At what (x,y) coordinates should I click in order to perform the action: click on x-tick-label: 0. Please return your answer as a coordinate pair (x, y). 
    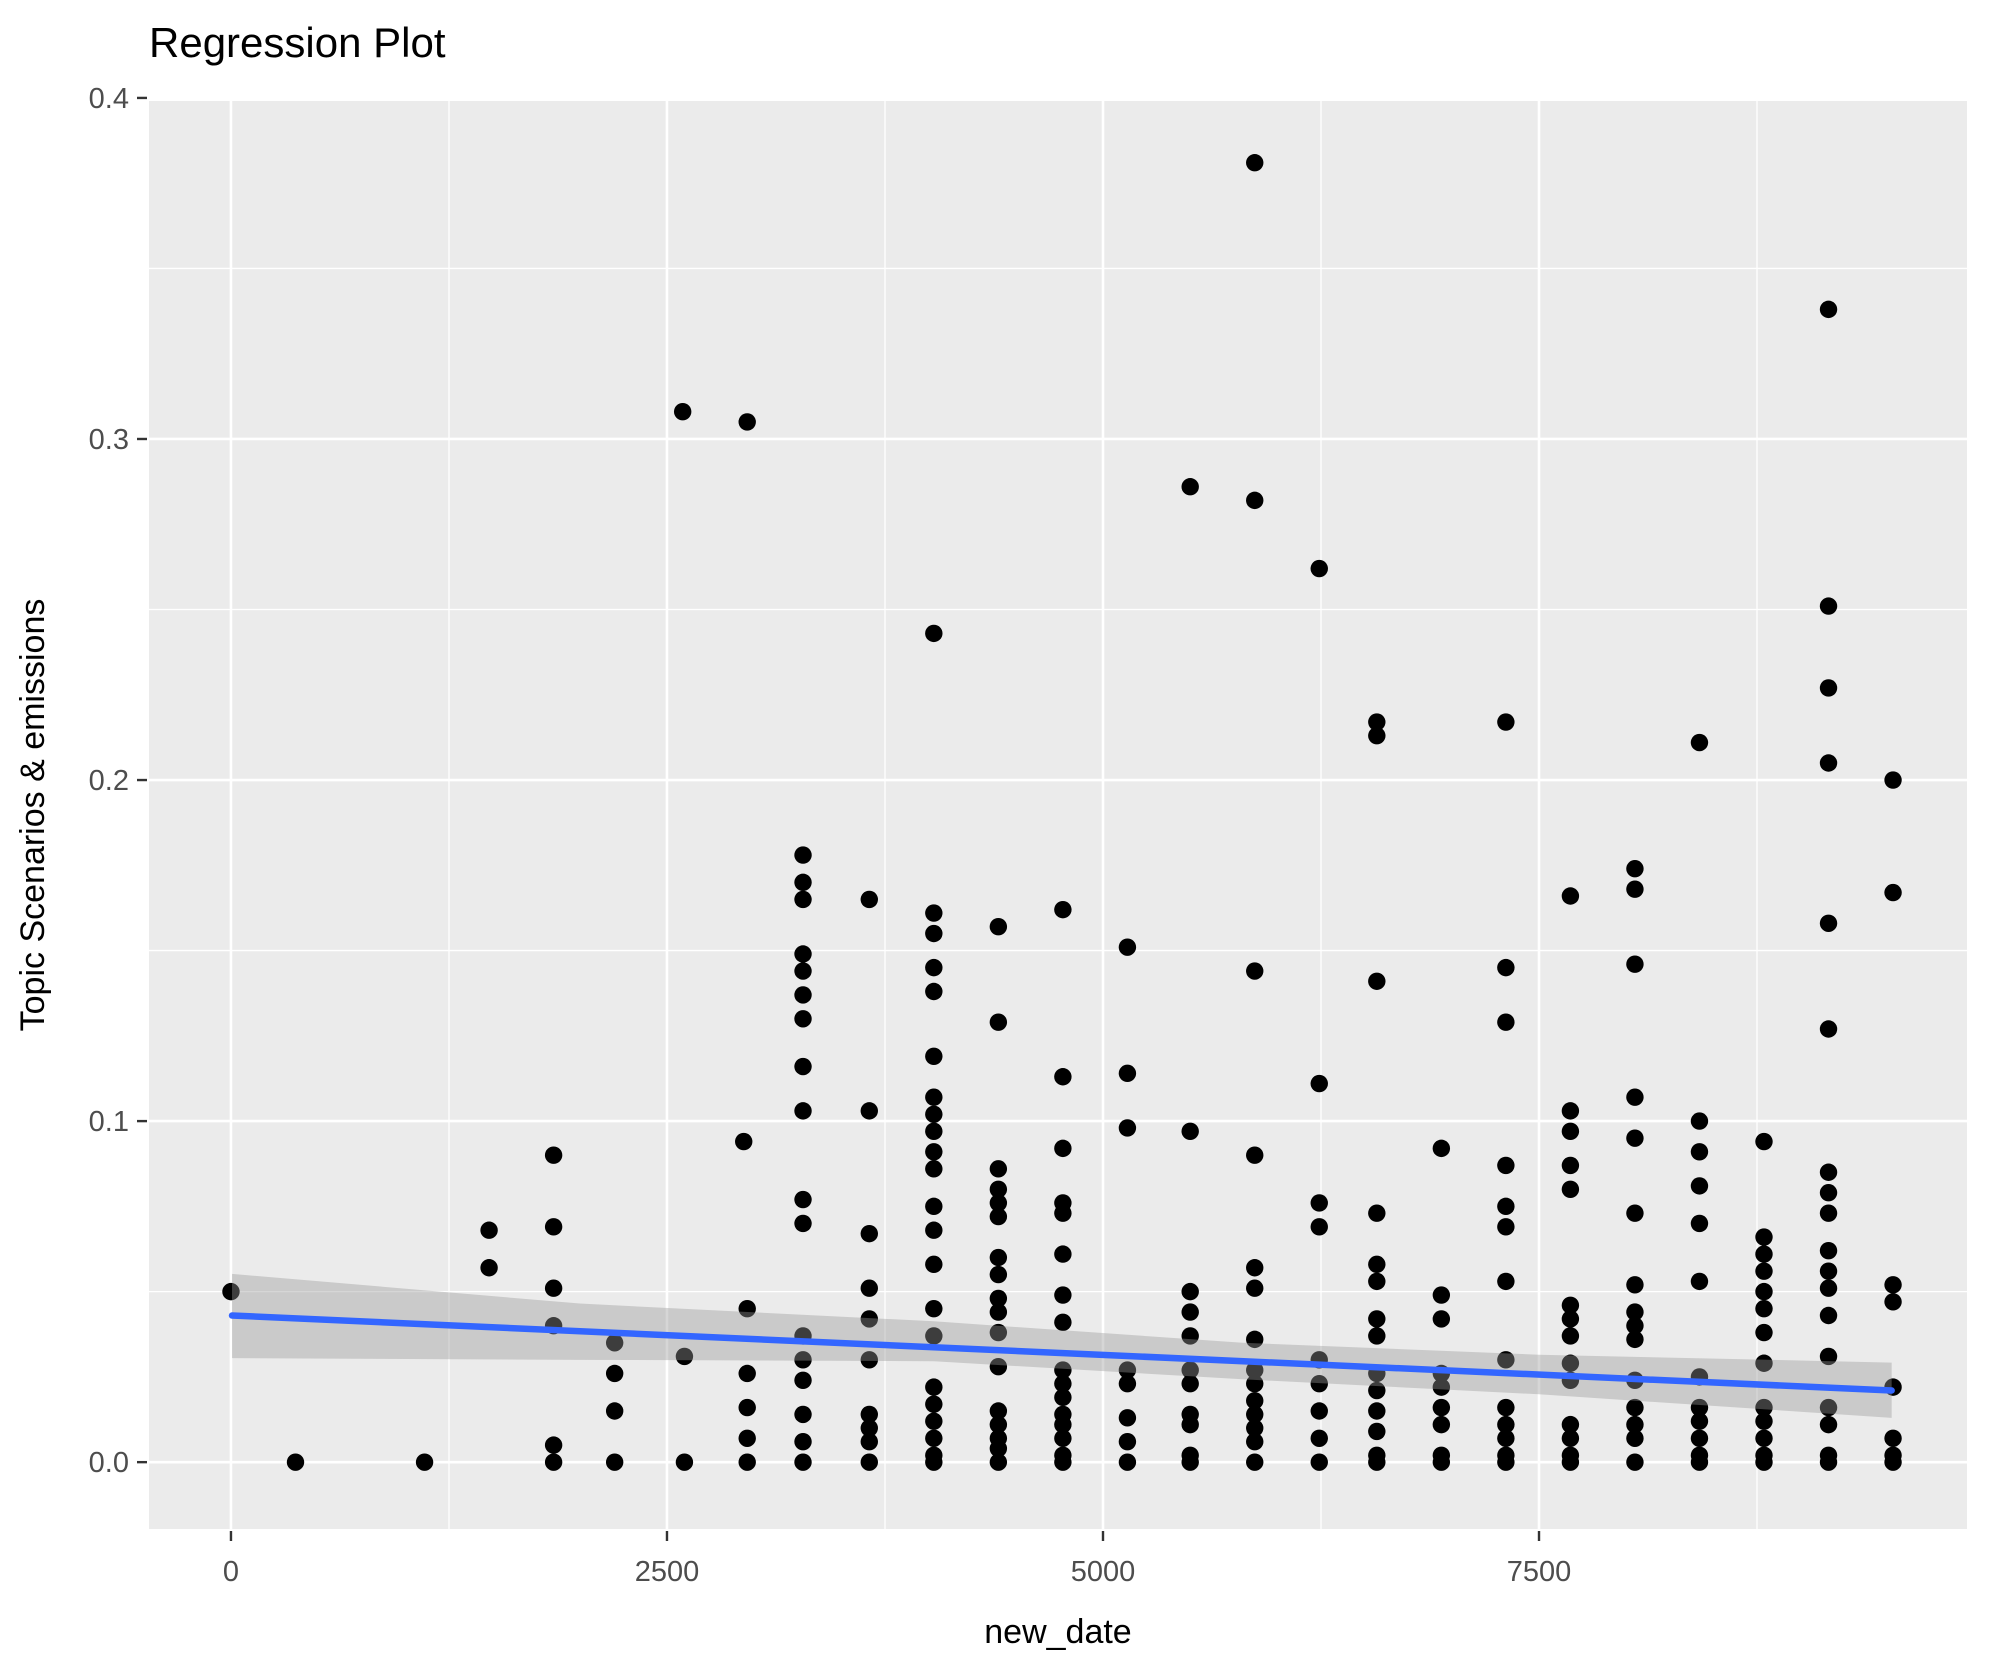
    Looking at the image, I should click on (231, 1572).